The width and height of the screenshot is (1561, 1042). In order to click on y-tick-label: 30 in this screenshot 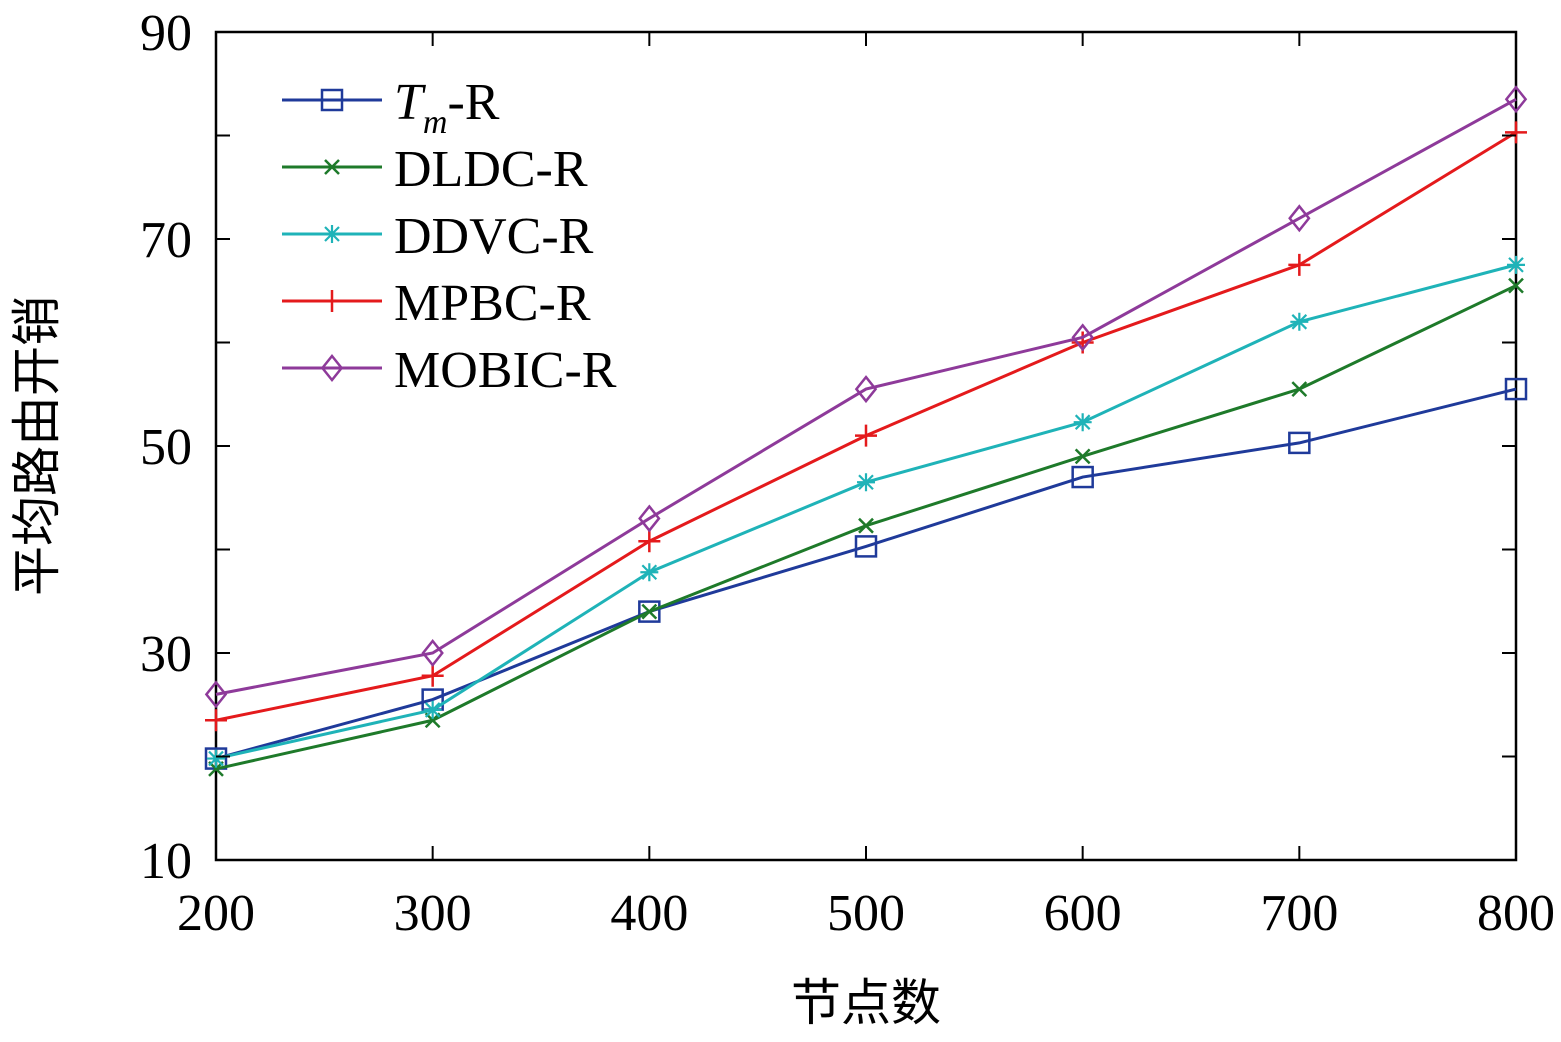, I will do `click(166, 654)`.